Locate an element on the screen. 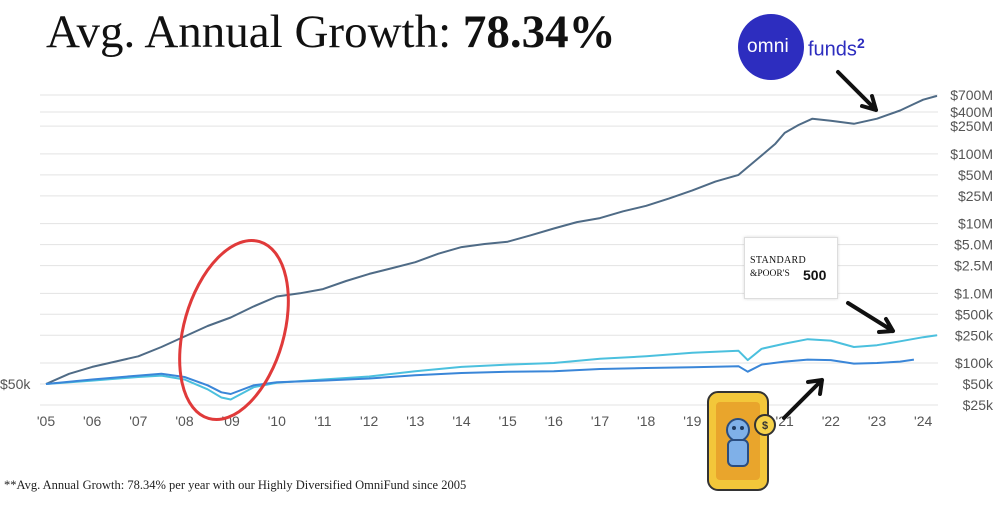 The width and height of the screenshot is (1000, 508). y-tick-label: $100k is located at coordinates (974, 363).